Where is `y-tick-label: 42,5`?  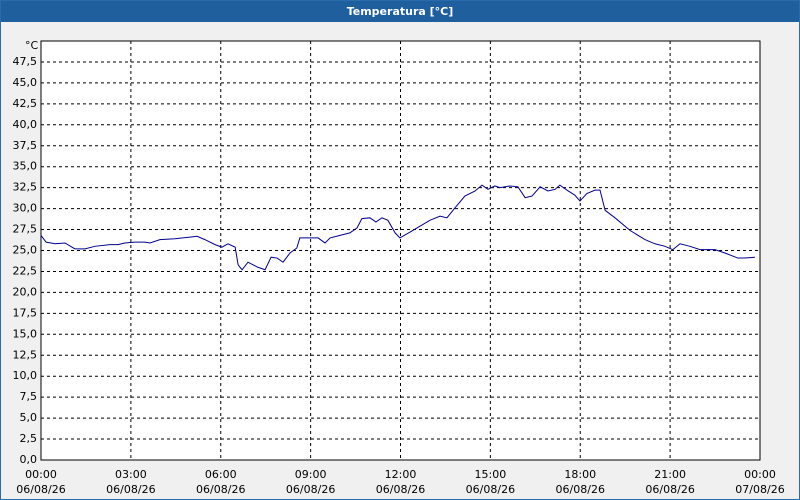 y-tick-label: 42,5 is located at coordinates (25, 103).